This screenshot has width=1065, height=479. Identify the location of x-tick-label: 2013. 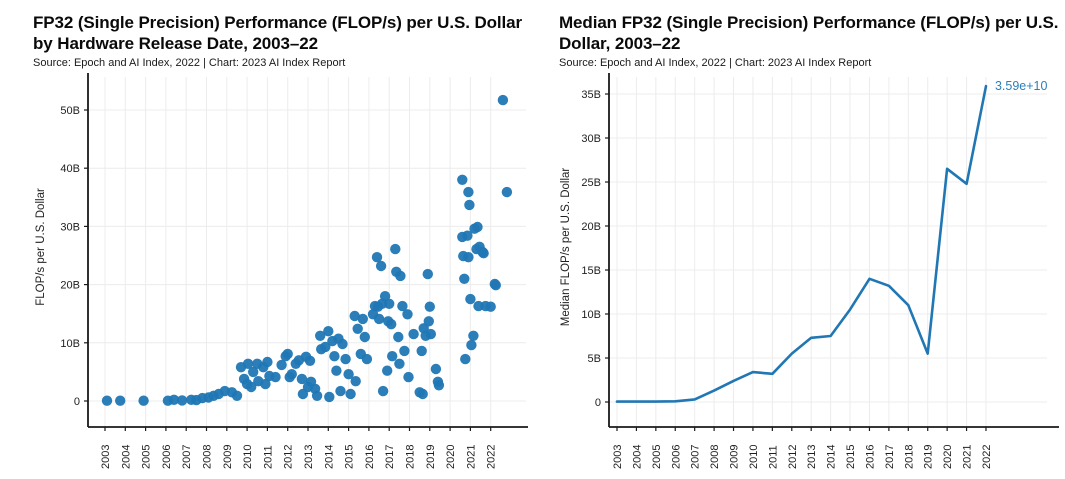
(309, 457).